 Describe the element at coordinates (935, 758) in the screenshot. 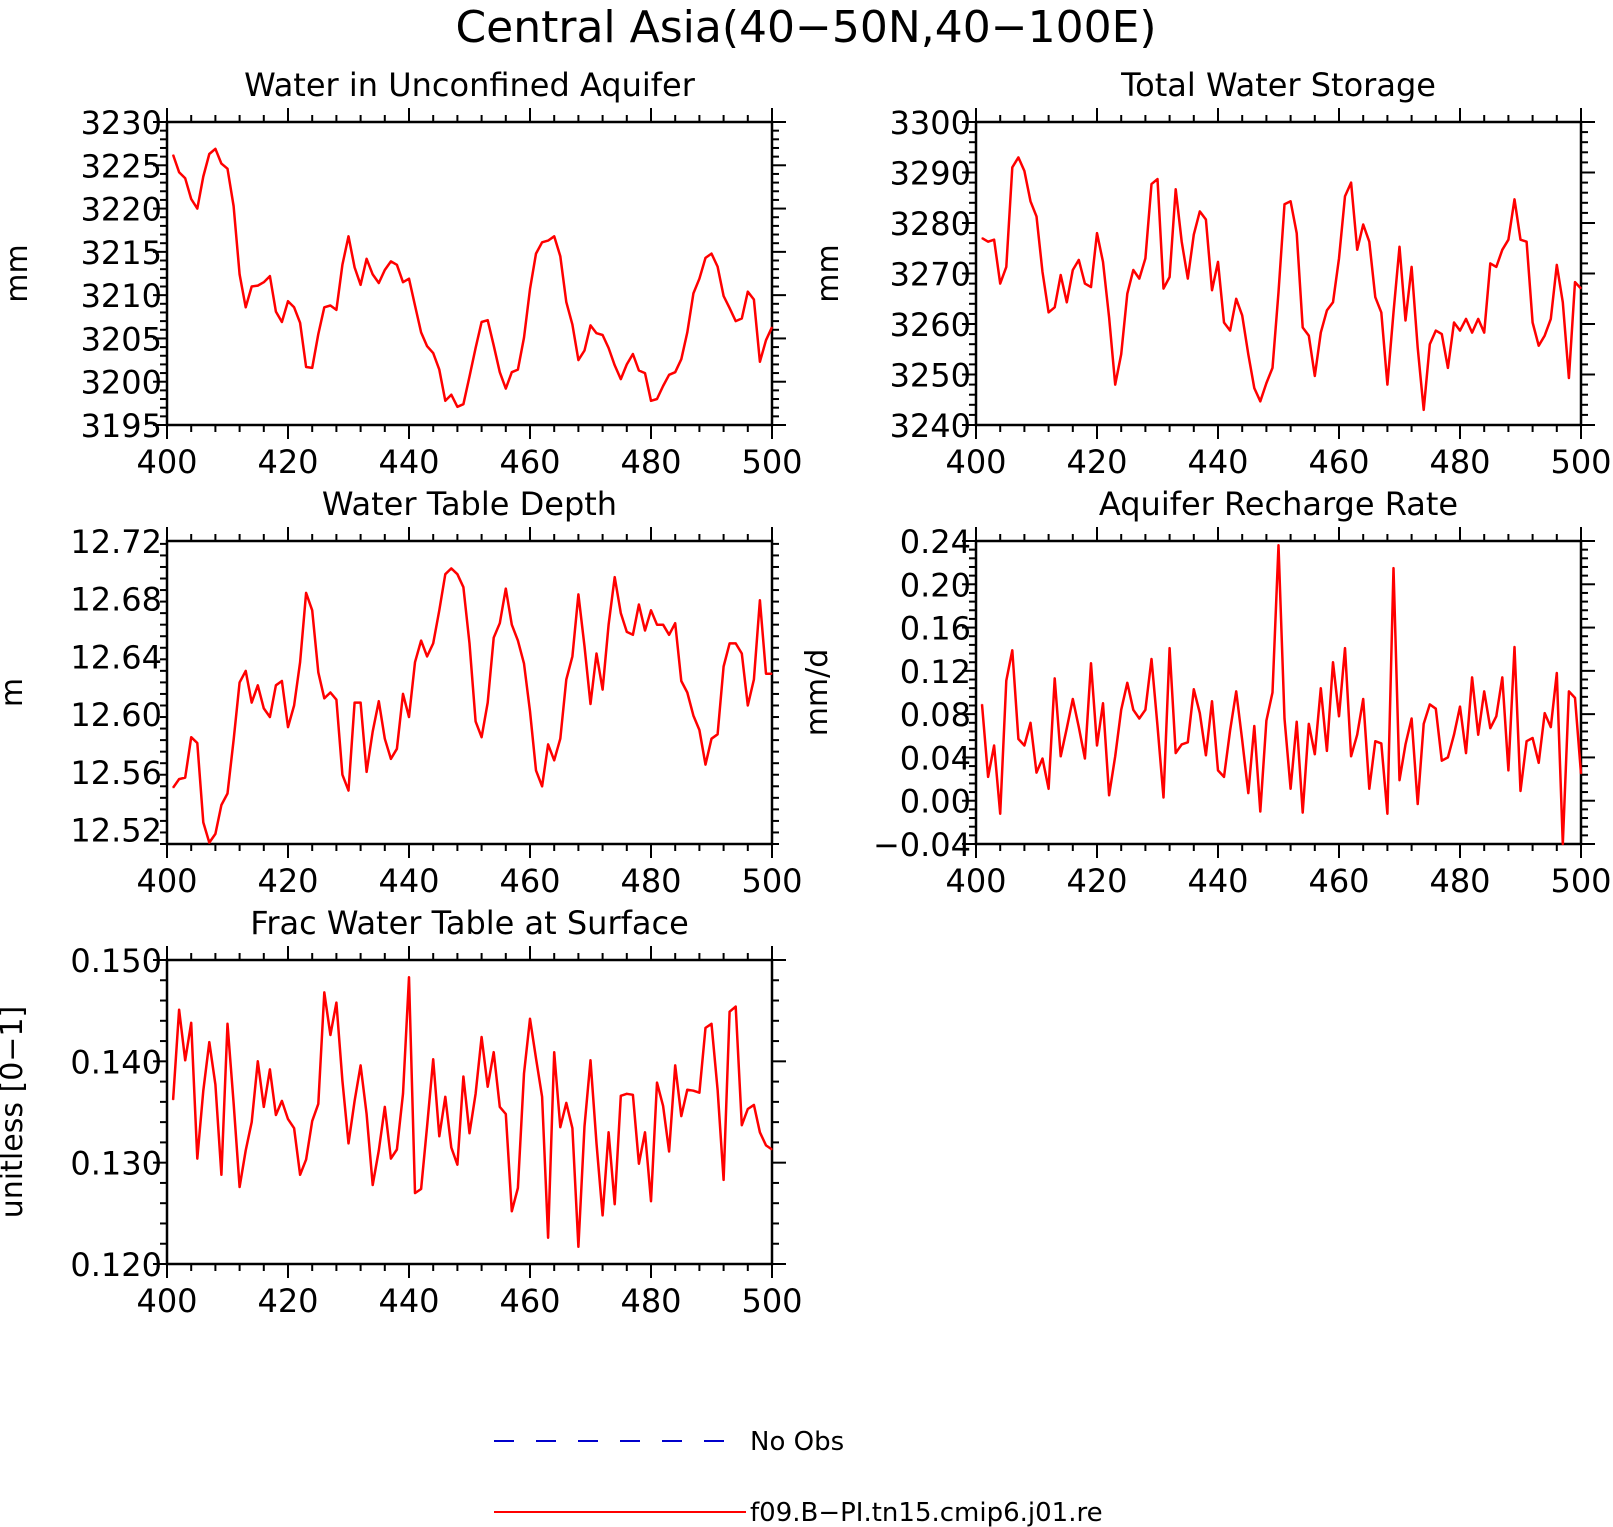

I see `y-tick-label: 0.04` at that location.